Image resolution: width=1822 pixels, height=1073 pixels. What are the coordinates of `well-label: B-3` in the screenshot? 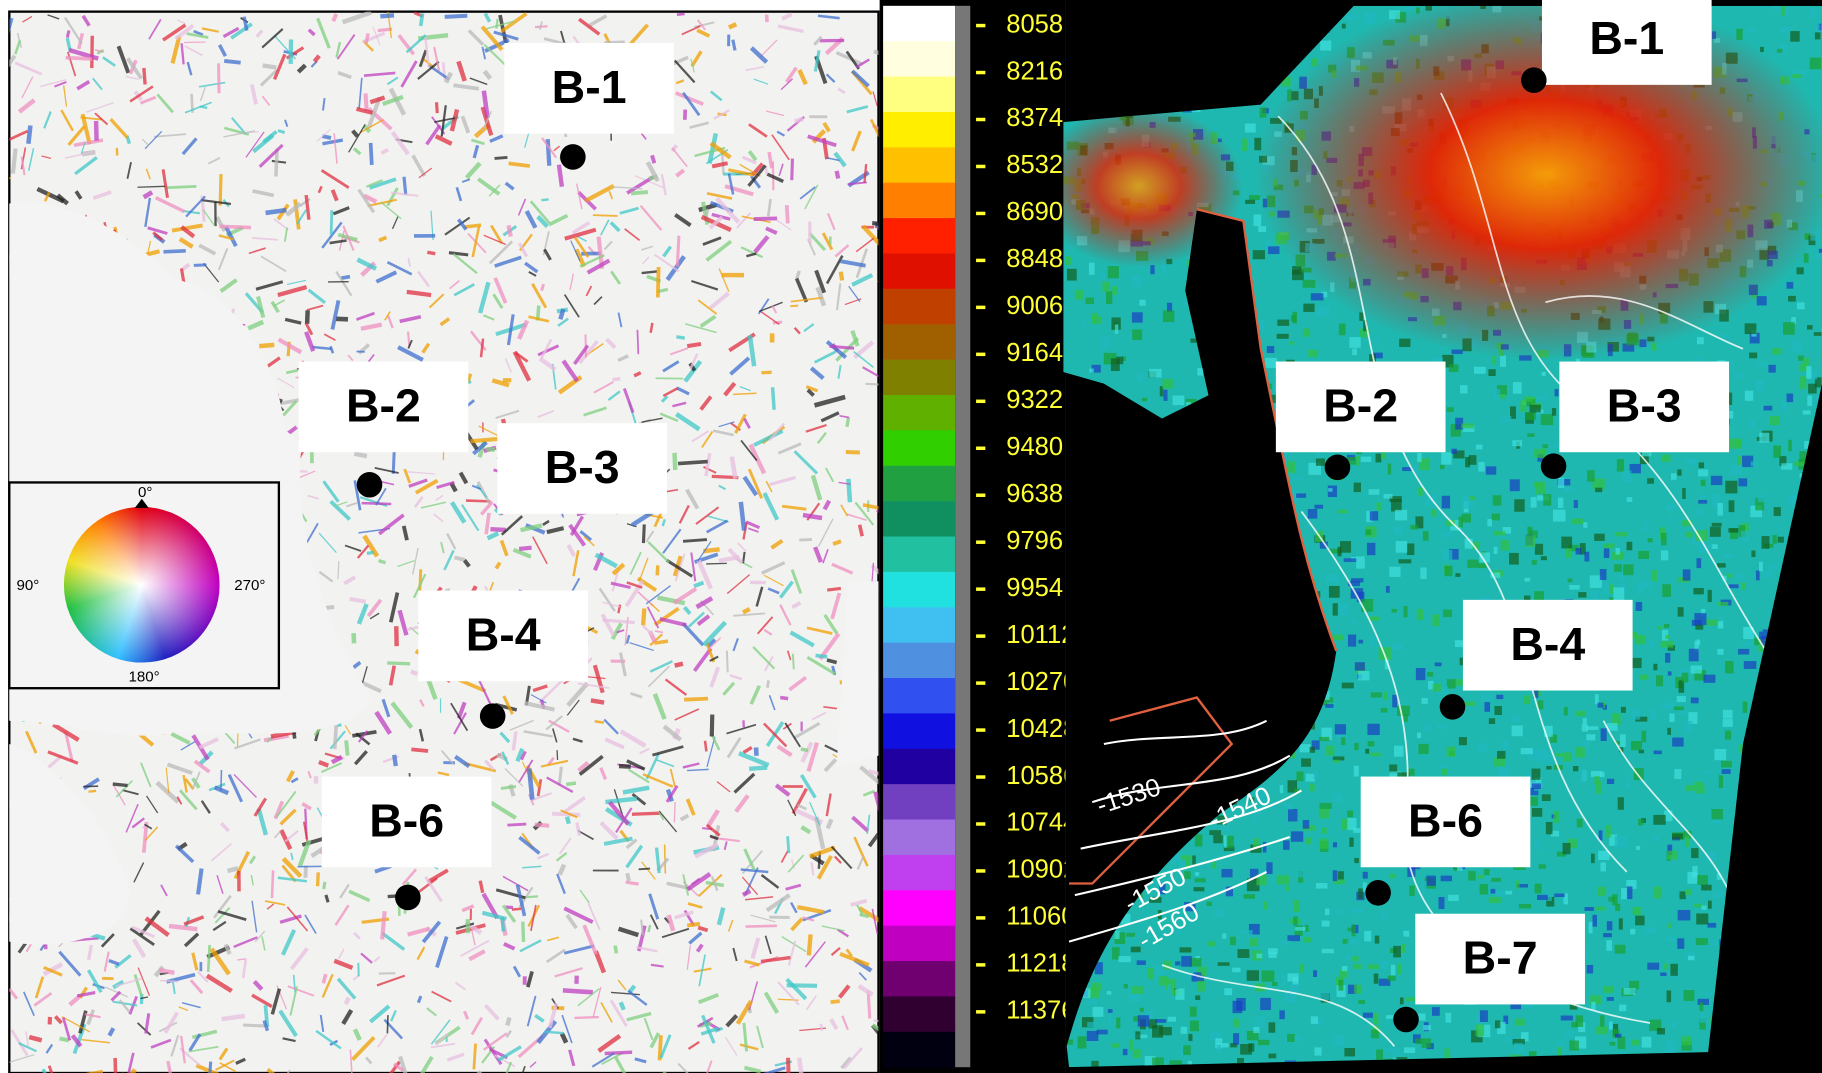 It's located at (1644, 405).